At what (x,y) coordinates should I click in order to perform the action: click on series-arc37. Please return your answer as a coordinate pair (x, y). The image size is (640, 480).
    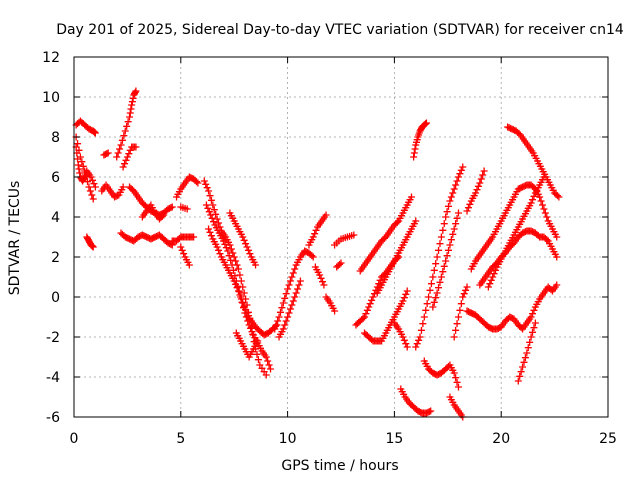
    Looking at the image, I should click on (445, 260).